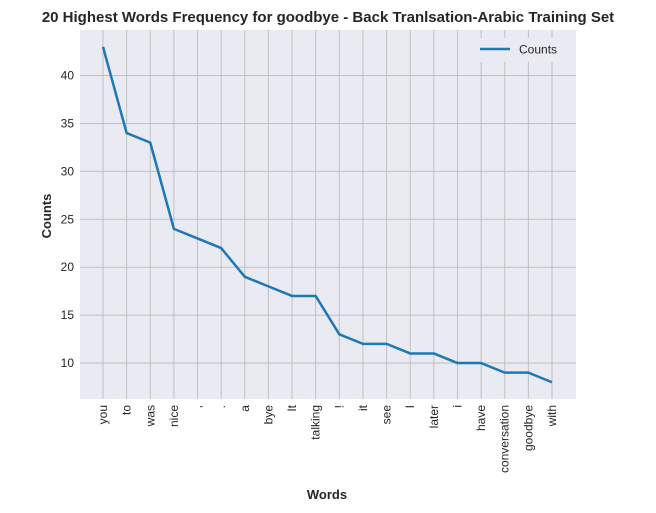 The height and width of the screenshot is (513, 656). What do you see at coordinates (363, 407) in the screenshot?
I see `x-tick-label: it` at bounding box center [363, 407].